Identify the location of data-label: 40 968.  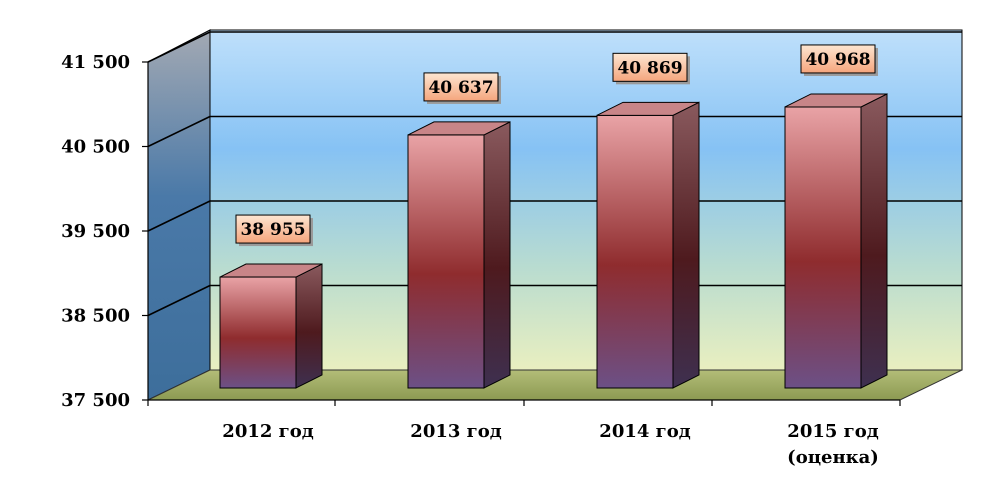
(839, 60).